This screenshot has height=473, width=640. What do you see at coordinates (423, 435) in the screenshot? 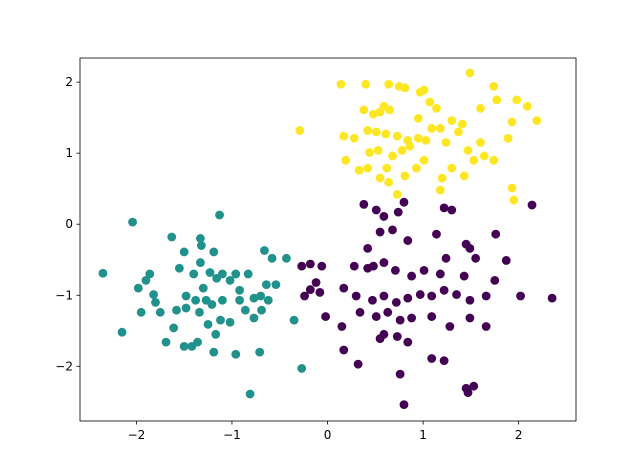
I see `x-tick-label: 1` at bounding box center [423, 435].